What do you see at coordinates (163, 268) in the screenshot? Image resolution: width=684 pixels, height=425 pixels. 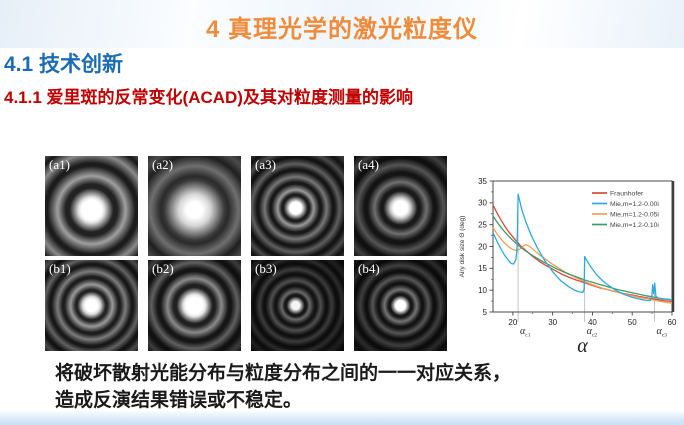 I see `airy-panel-label: (b2)` at bounding box center [163, 268].